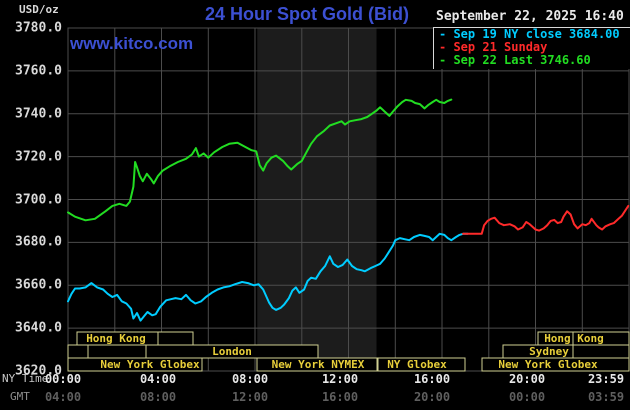 Image resolution: width=630 pixels, height=410 pixels. I want to click on y-axis-unit-label: USD/oz, so click(39, 9).